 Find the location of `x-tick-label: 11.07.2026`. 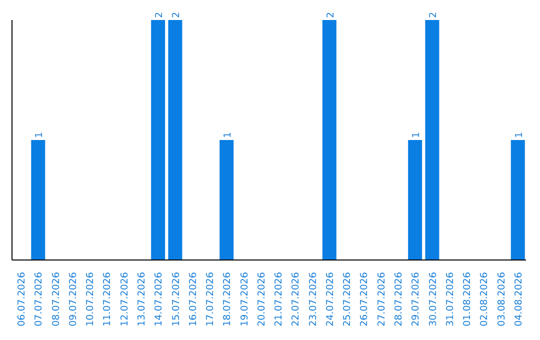

x-tick-label: 11.07.2026 is located at coordinates (108, 299).